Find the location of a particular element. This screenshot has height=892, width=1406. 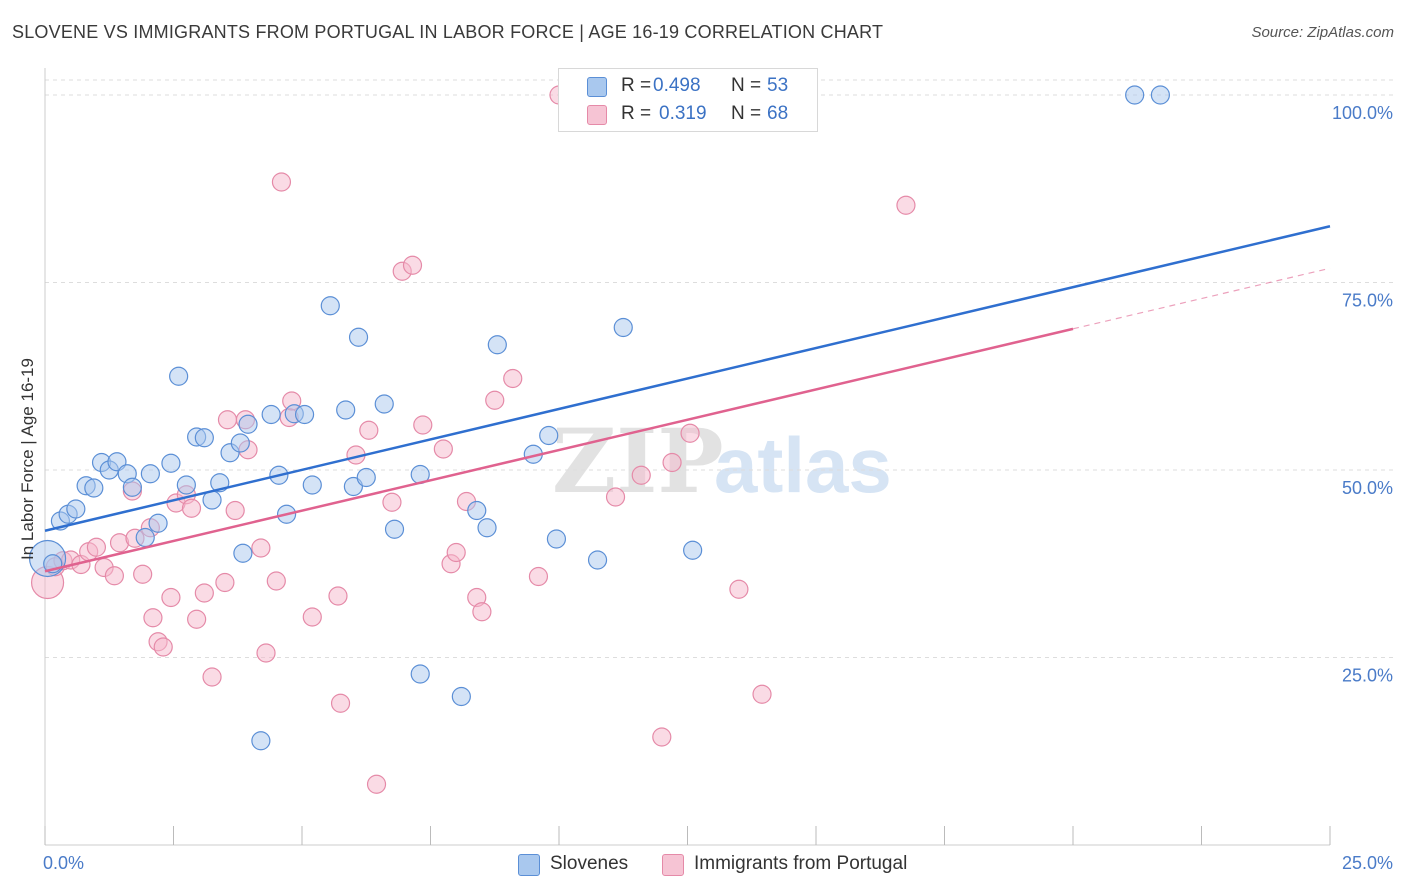

source-label: Source: ZipAtlas.com is located at coordinates (1322, 32).